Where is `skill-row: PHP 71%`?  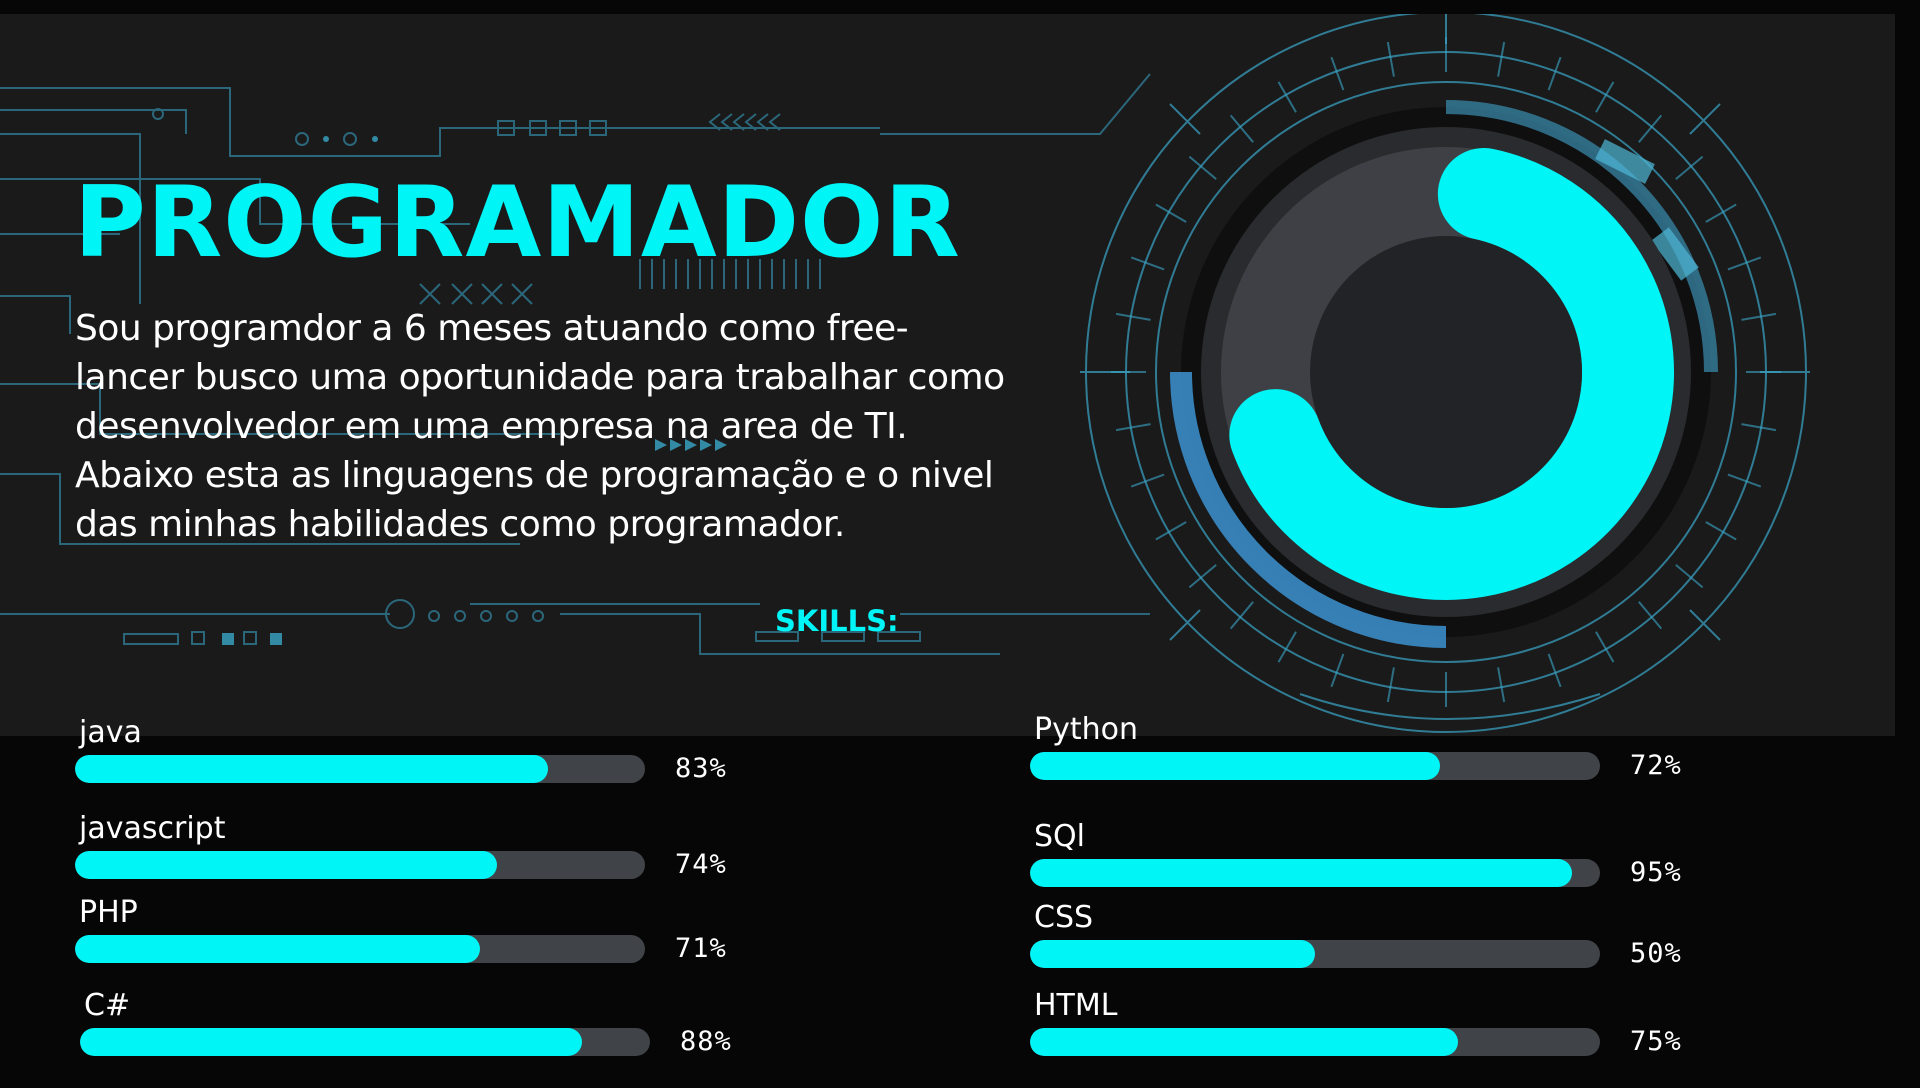
skill-row: PHP 71% is located at coordinates (455, 945).